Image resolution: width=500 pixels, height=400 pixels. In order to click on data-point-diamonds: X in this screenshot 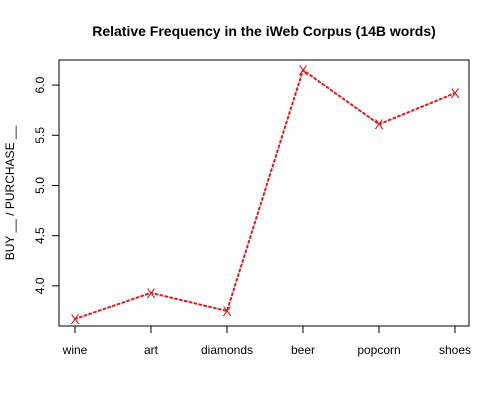, I will do `click(227, 311)`.